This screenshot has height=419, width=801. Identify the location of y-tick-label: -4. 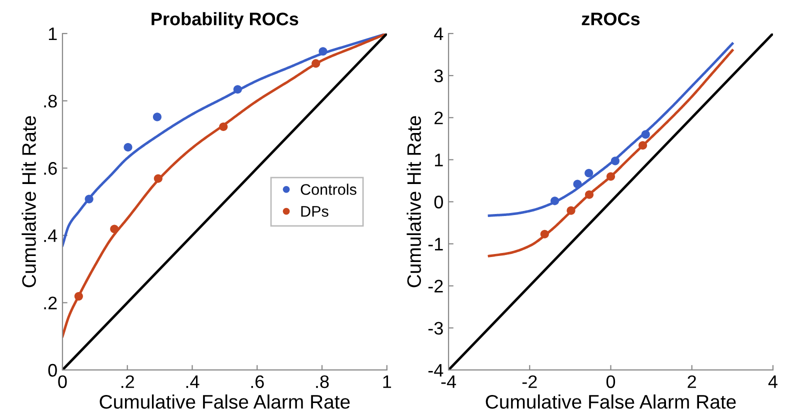
(436, 370).